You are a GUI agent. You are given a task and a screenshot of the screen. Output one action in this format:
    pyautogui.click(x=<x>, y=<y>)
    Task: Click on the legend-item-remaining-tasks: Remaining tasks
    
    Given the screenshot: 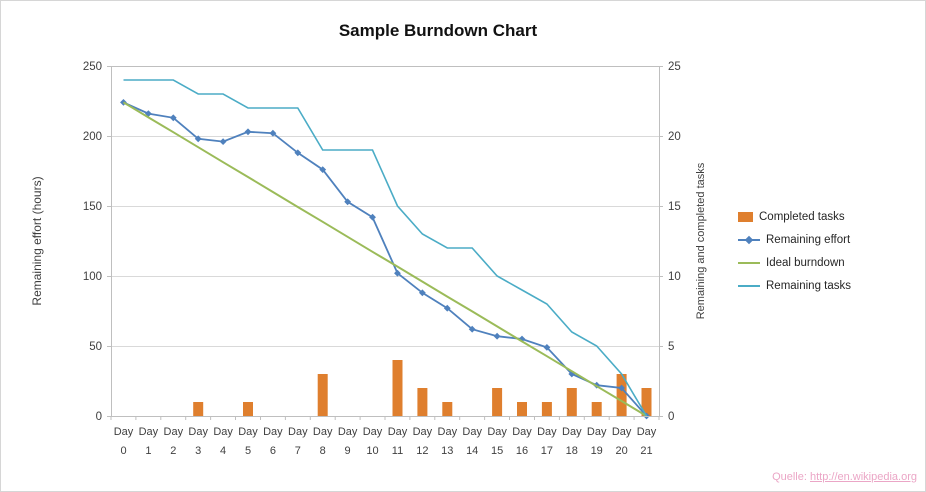 What is the action you would take?
    pyautogui.click(x=794, y=286)
    